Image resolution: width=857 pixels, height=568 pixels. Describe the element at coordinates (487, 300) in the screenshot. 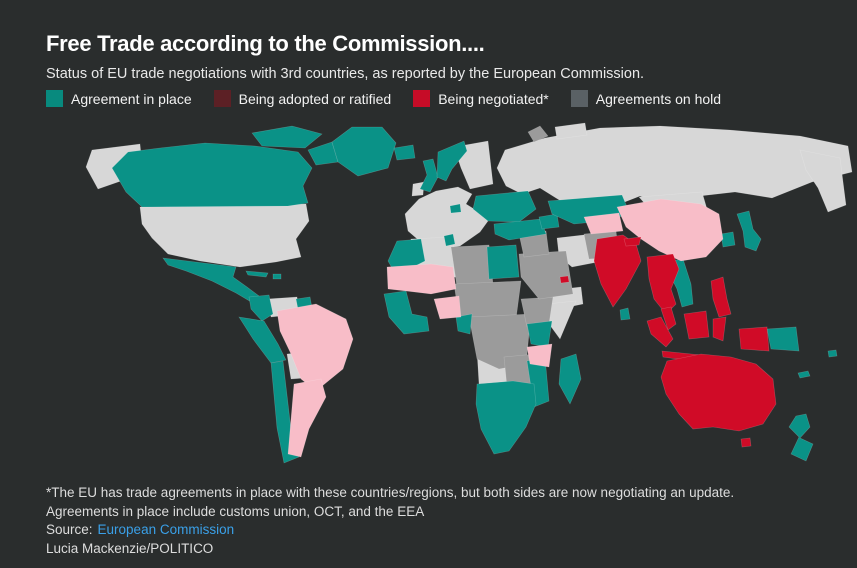

I see `region-chad-sudan` at that location.